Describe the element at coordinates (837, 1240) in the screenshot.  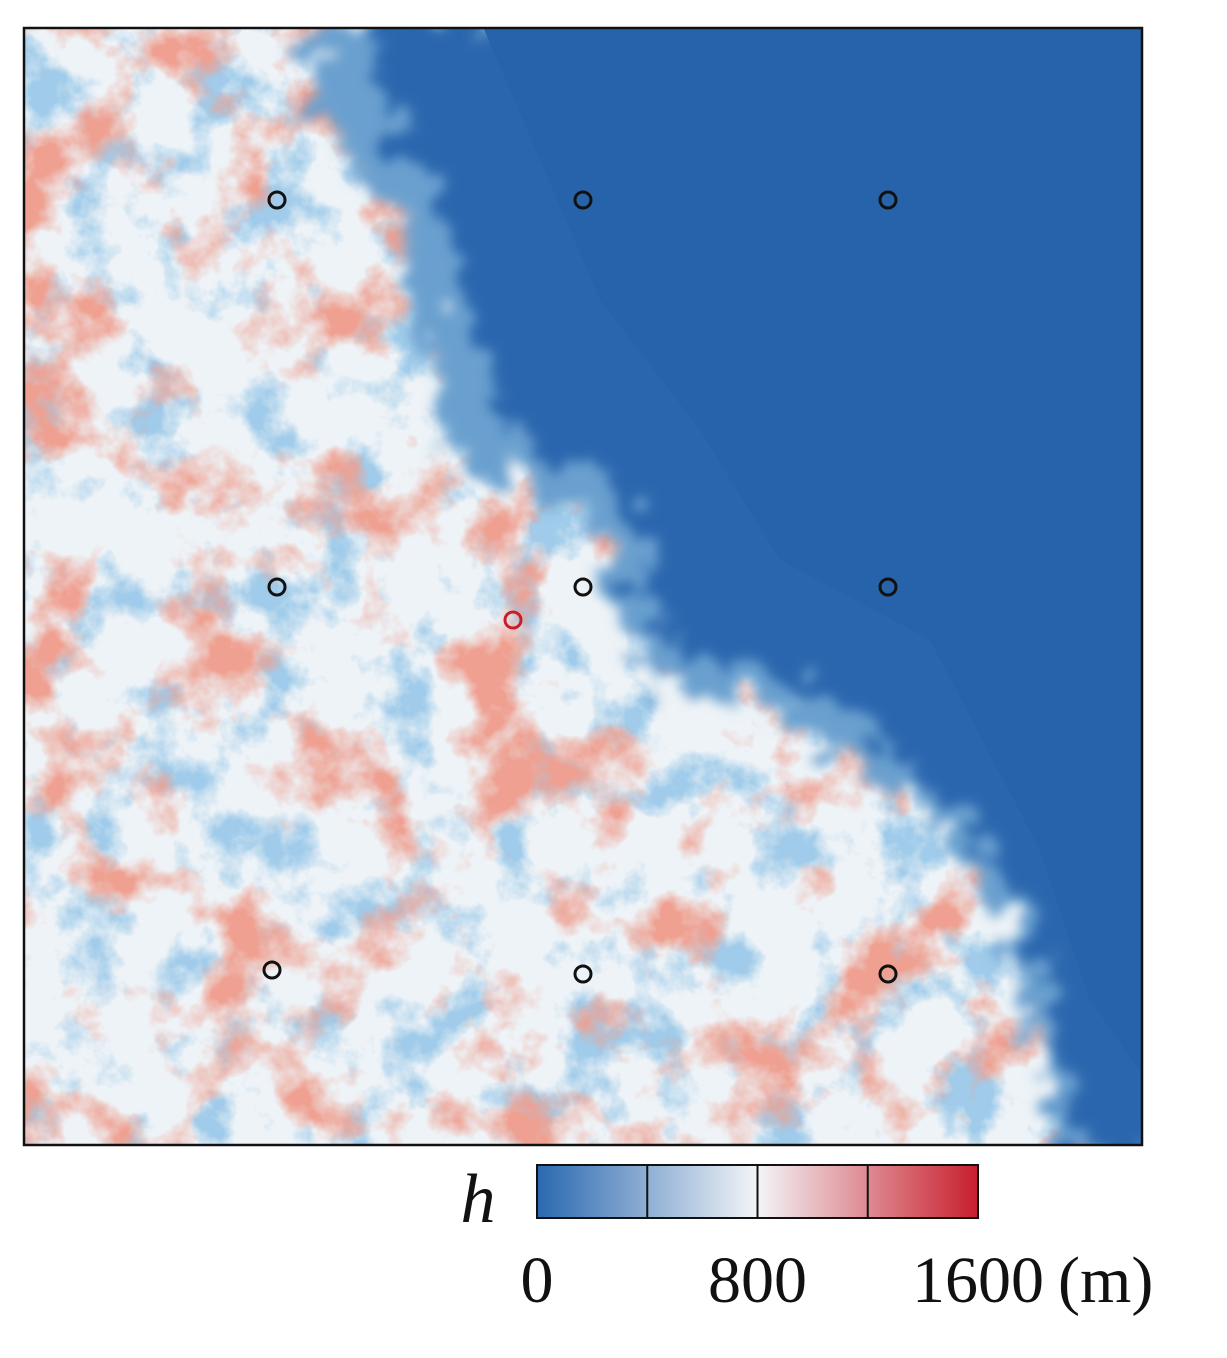
I see `colorbar: 0 800 1600 (m)` at that location.